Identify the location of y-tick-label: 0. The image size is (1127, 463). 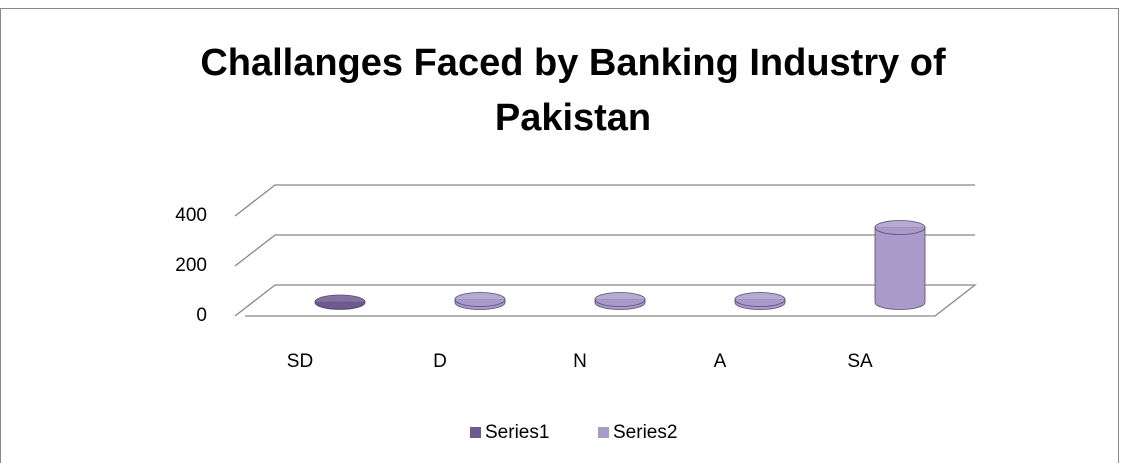
(201, 315).